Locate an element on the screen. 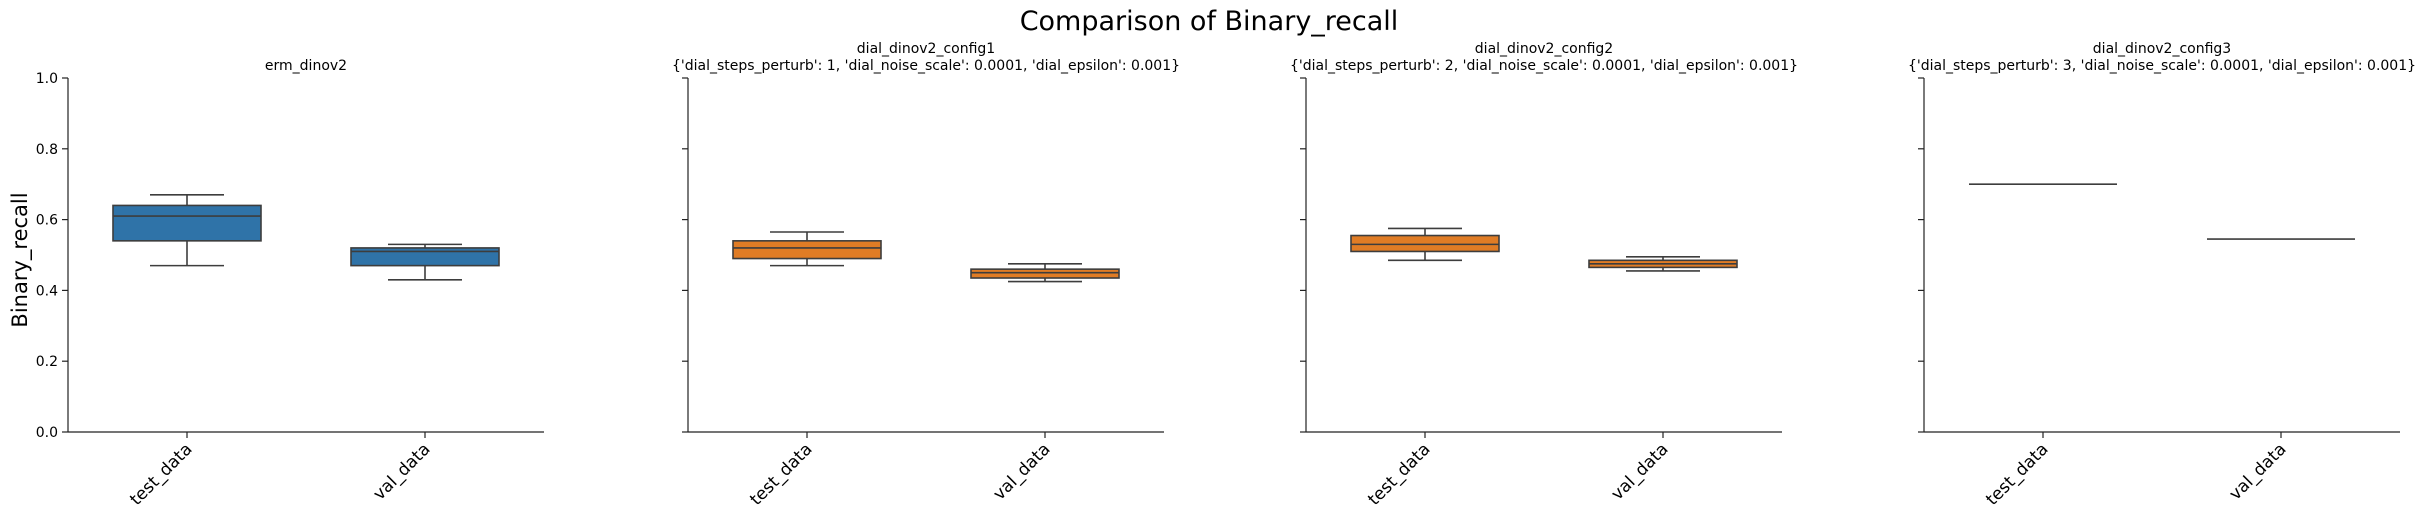 Image resolution: width=2419 pixels, height=518 pixels. figure-title: Comparison of Binary_recall is located at coordinates (1209, 21).